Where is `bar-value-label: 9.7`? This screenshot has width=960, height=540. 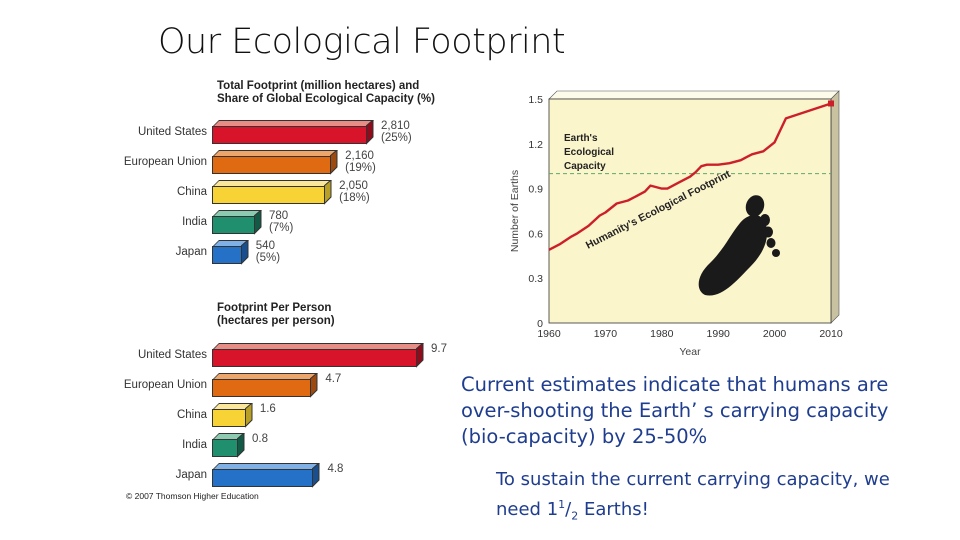
bar-value-label: 9.7 is located at coordinates (439, 349).